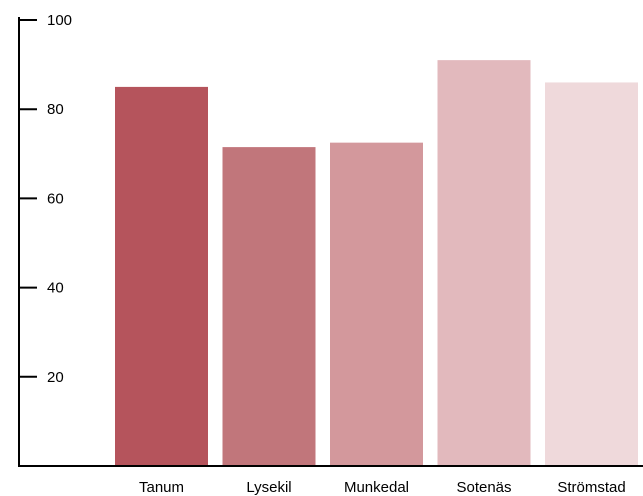  I want to click on x-tick-label: Sotenäs, so click(483, 487).